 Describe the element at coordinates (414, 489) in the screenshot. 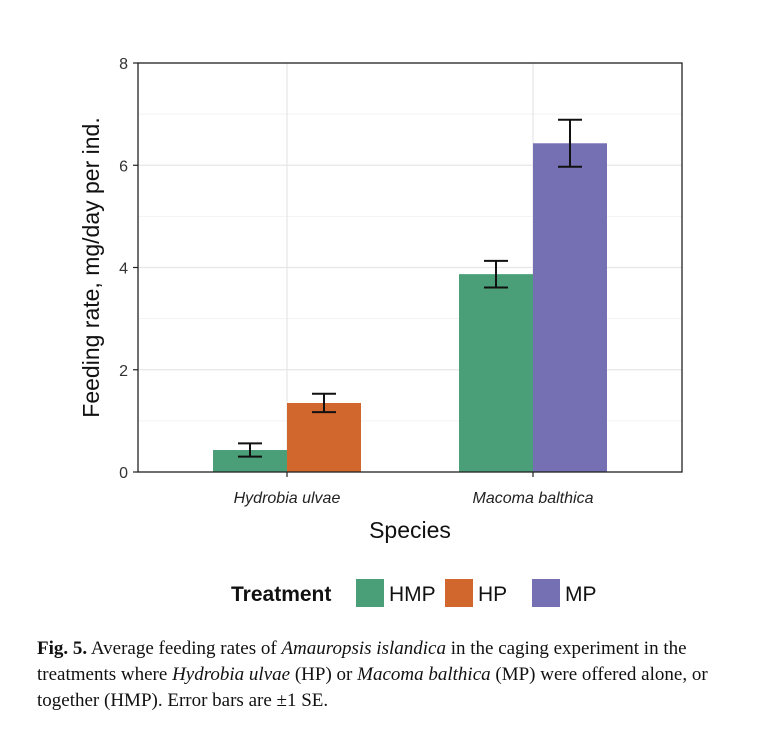

I see `x-axis: Hydrobia ulvae Macoma balthica` at that location.